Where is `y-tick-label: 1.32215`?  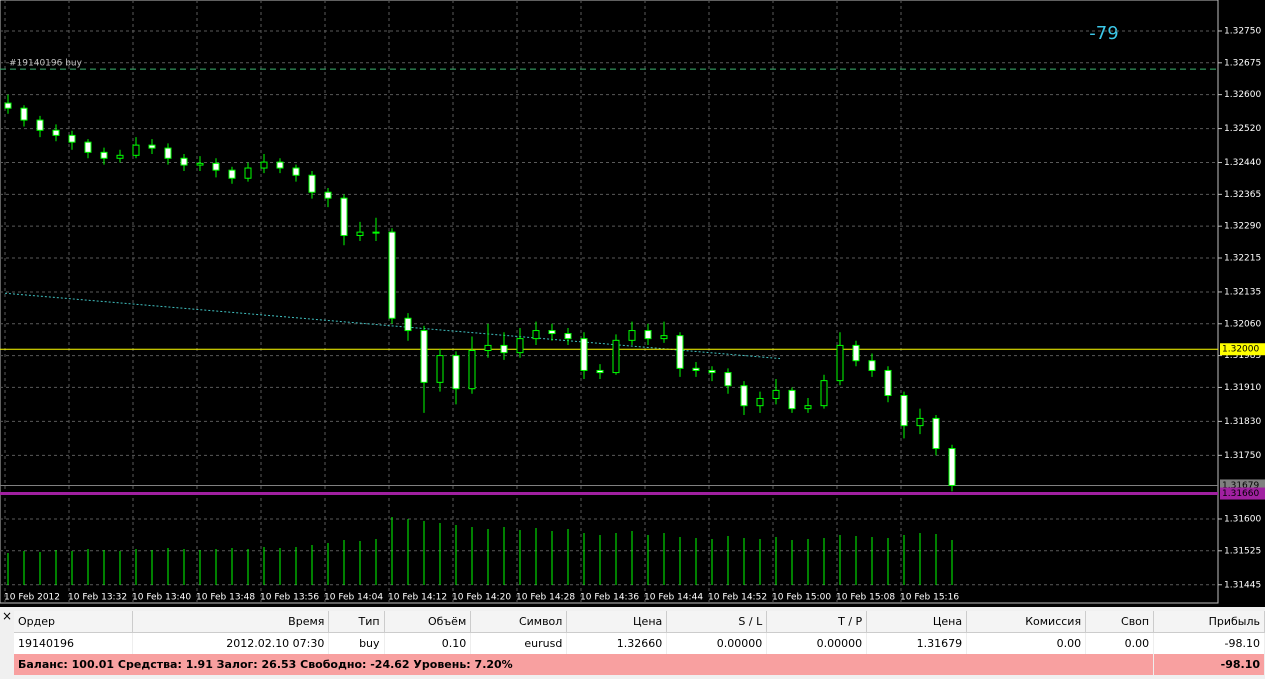
y-tick-label: 1.32215 is located at coordinates (1242, 259).